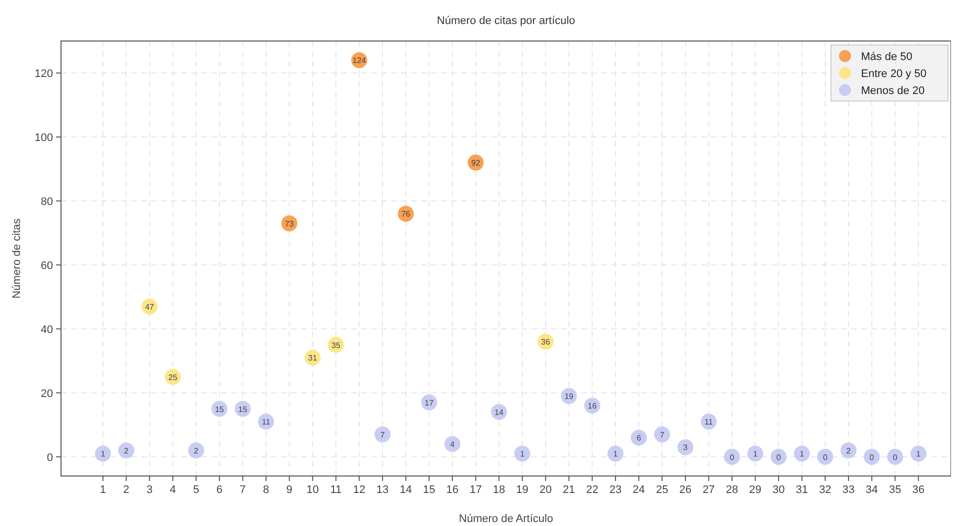 The height and width of the screenshot is (526, 959). I want to click on x-tick-label: 11, so click(336, 490).